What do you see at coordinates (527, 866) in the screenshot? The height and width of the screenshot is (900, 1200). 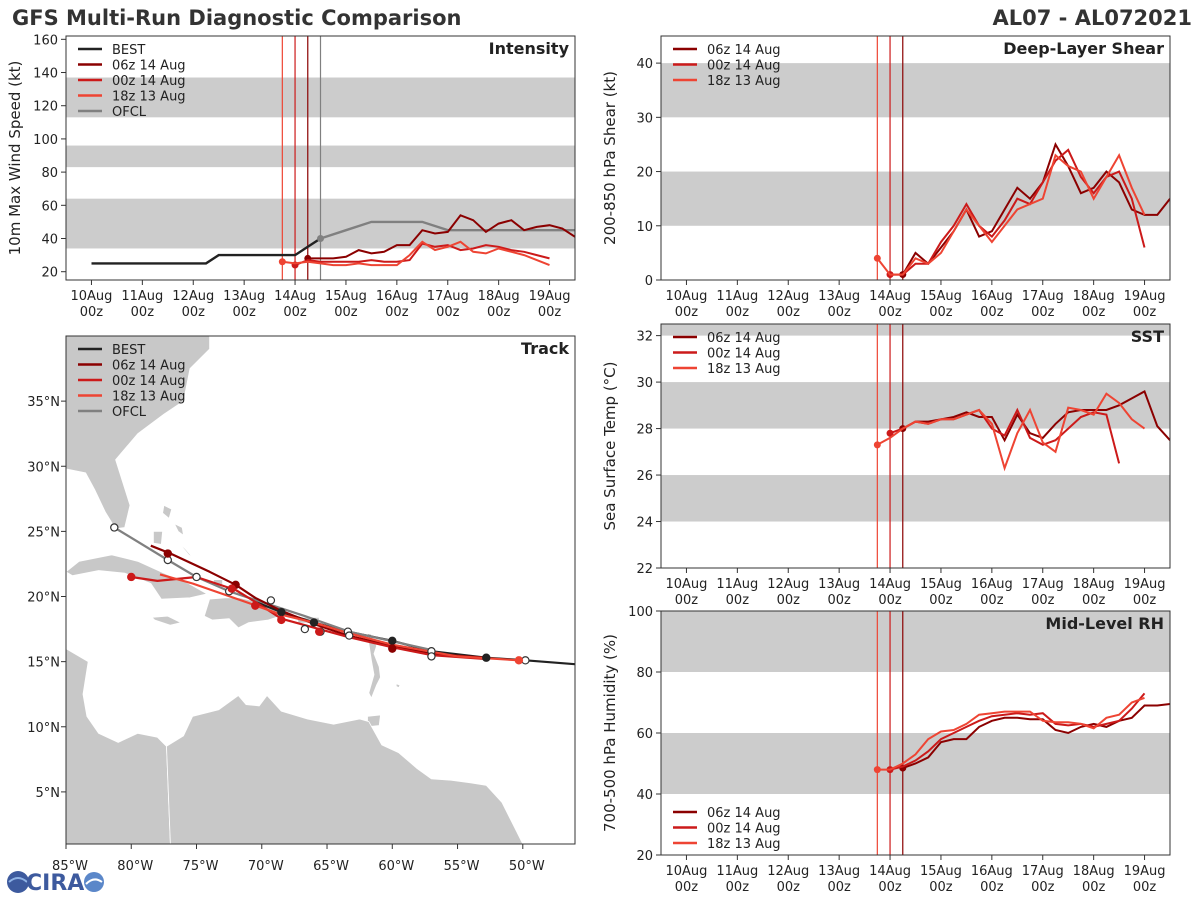 I see `x-tick-label: 50°W` at bounding box center [527, 866].